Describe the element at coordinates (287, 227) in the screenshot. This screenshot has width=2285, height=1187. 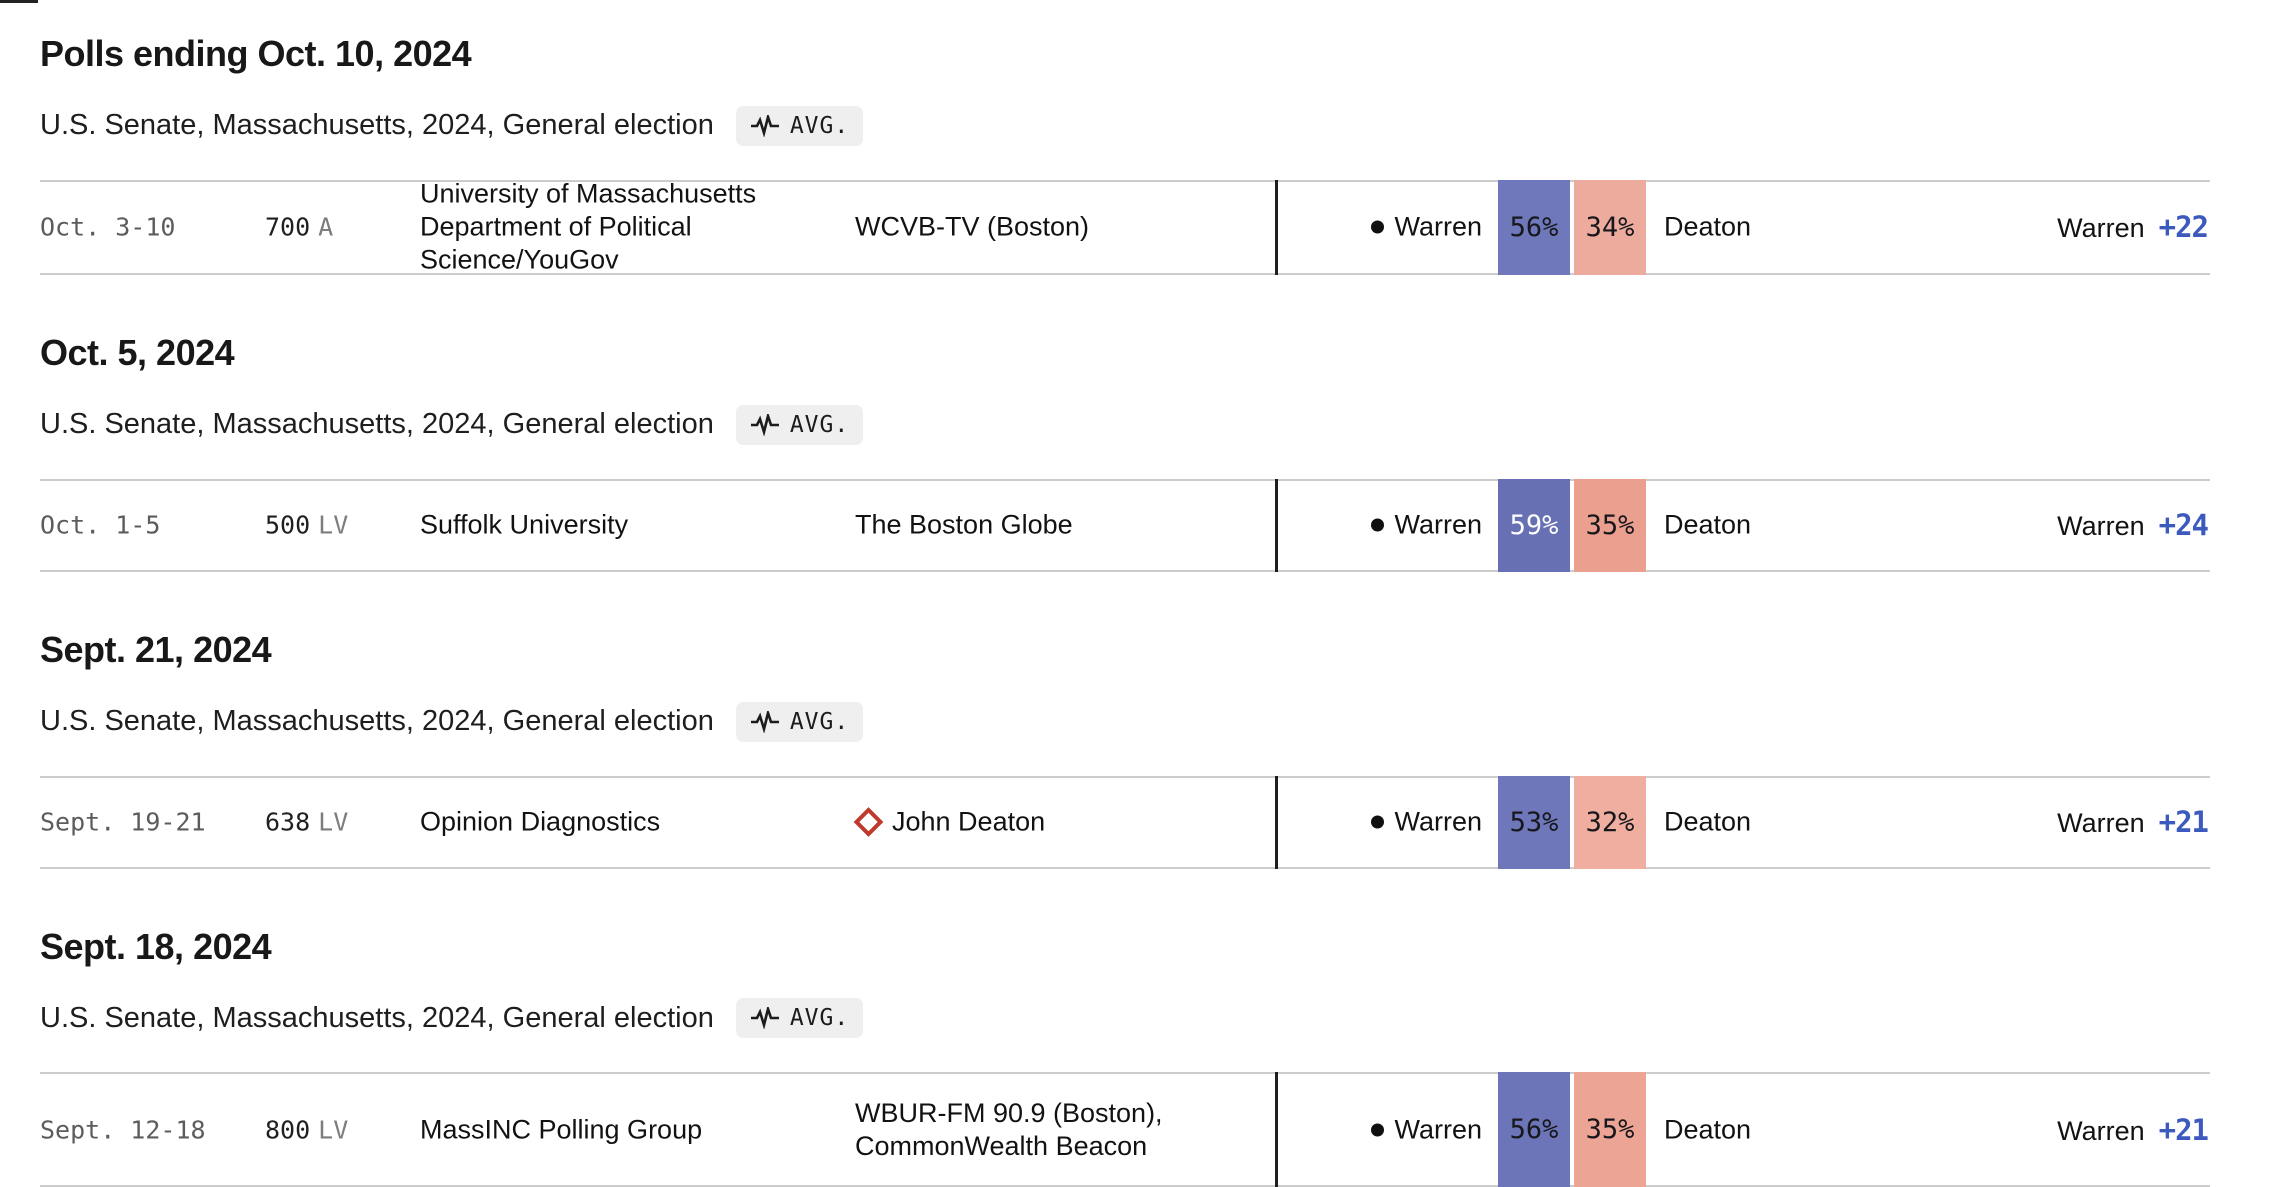
I see `sample-size: 700` at that location.